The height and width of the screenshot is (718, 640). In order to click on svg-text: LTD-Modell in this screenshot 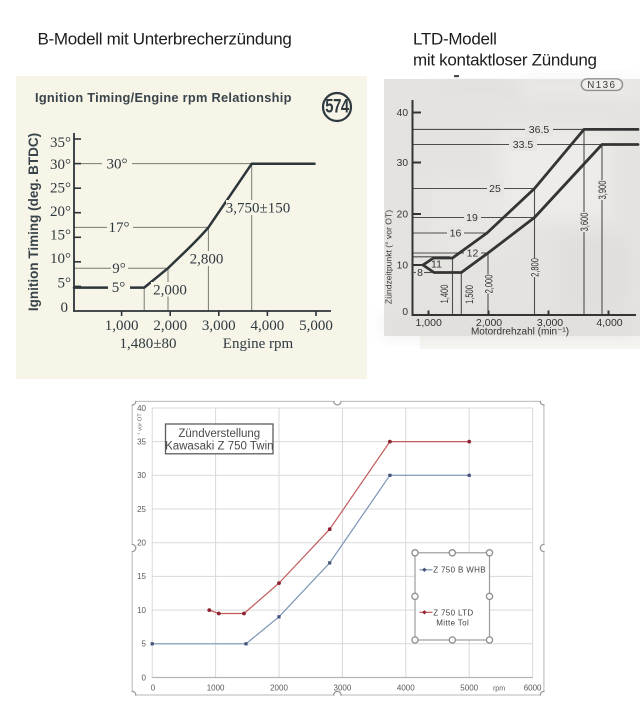, I will do `click(455, 39)`.